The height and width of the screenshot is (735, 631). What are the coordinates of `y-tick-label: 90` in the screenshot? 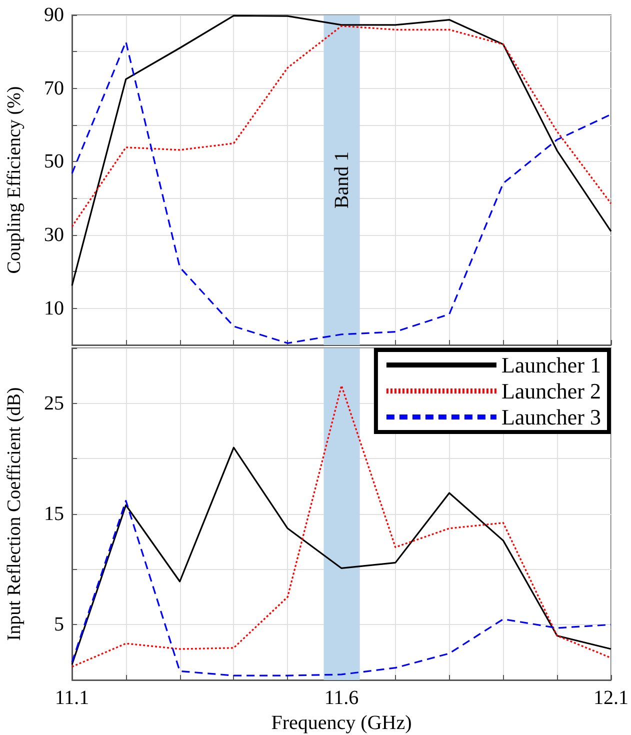 It's located at (54, 15).